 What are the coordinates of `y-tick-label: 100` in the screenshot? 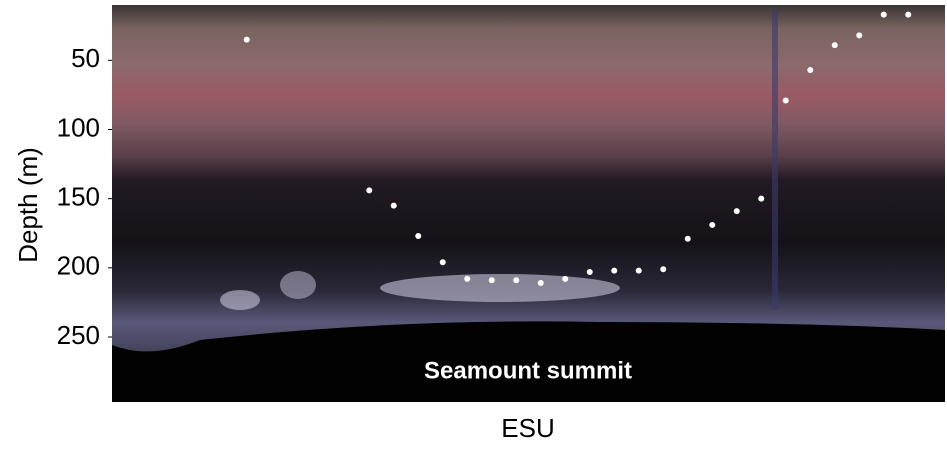 It's located at (78, 127).